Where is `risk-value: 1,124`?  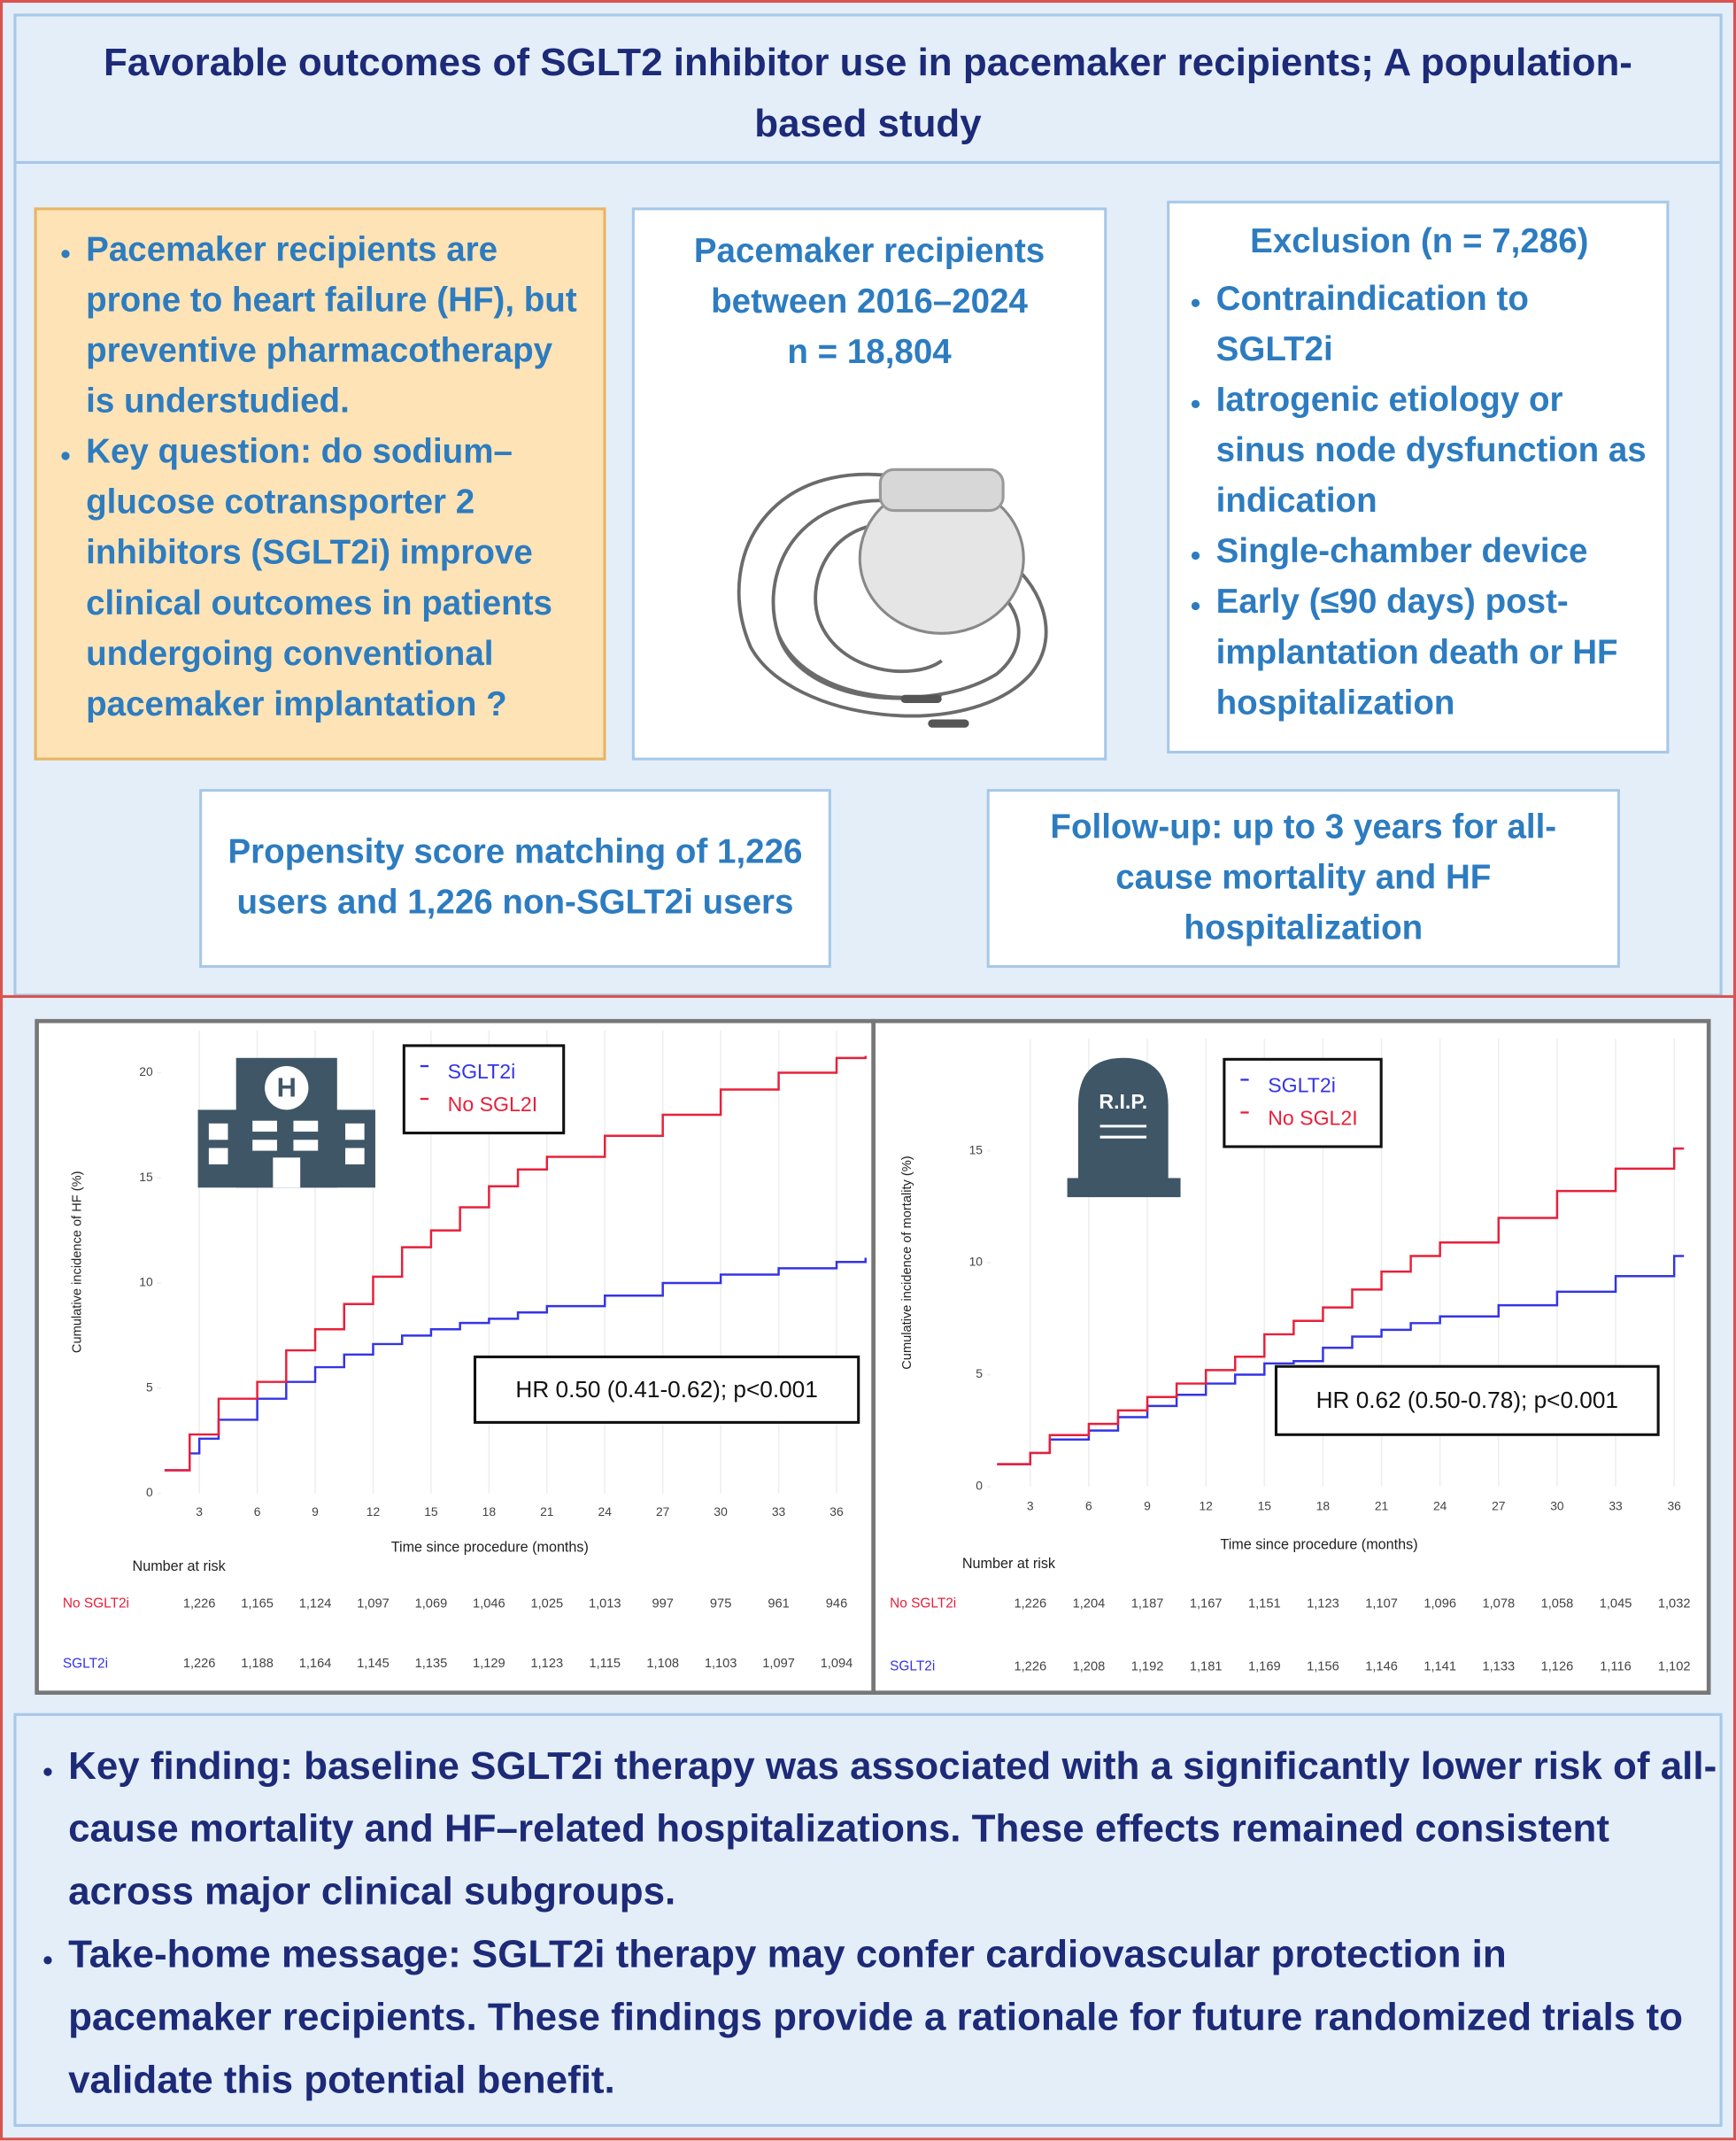
risk-value: 1,124 is located at coordinates (315, 1603).